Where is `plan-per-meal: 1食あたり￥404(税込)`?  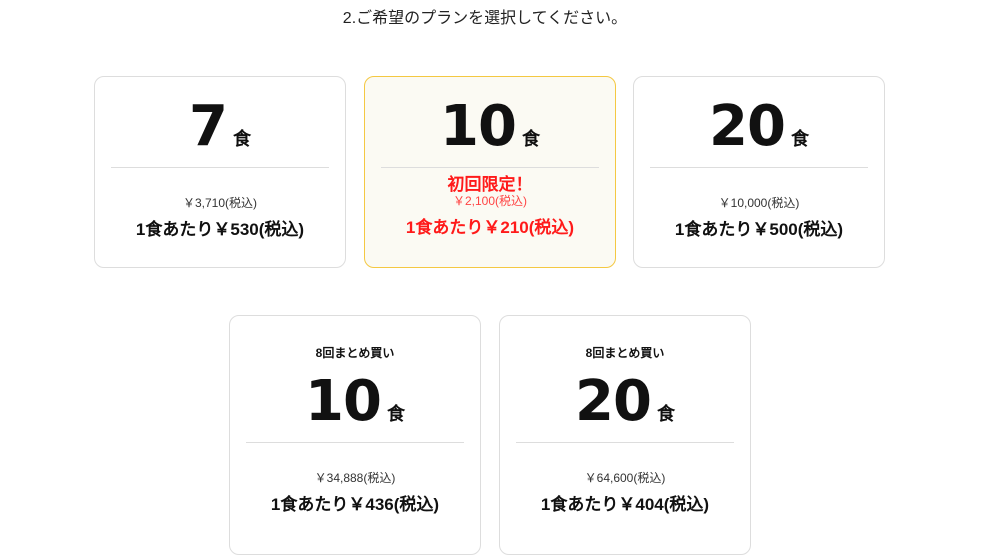
plan-per-meal: 1食あたり￥404(税込) is located at coordinates (625, 504).